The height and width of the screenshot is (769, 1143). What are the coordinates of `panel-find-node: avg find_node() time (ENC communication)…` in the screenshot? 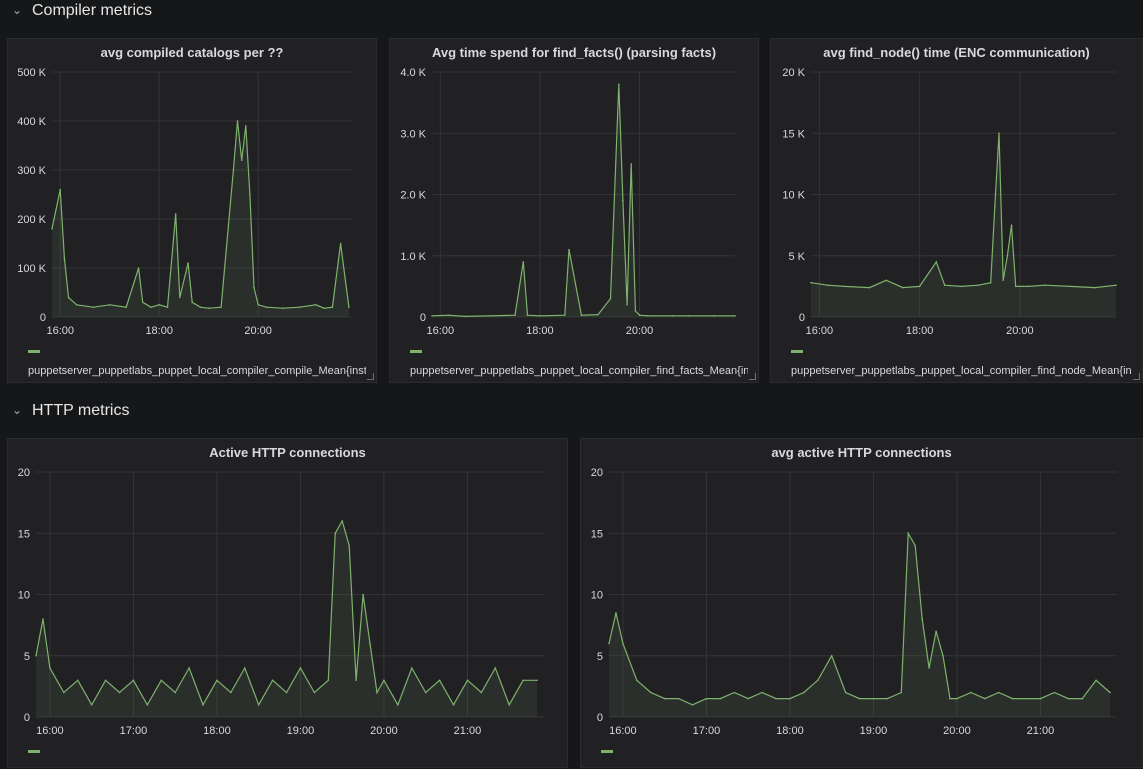 It's located at (956, 210).